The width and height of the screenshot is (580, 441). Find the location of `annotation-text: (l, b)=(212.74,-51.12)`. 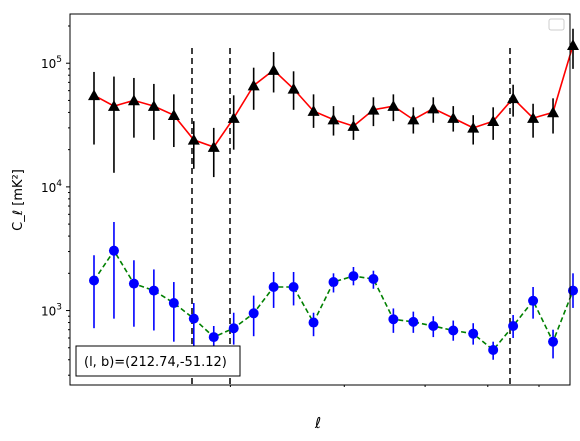

annotation-text: (l, b)=(212.74,-51.12) is located at coordinates (155, 362).